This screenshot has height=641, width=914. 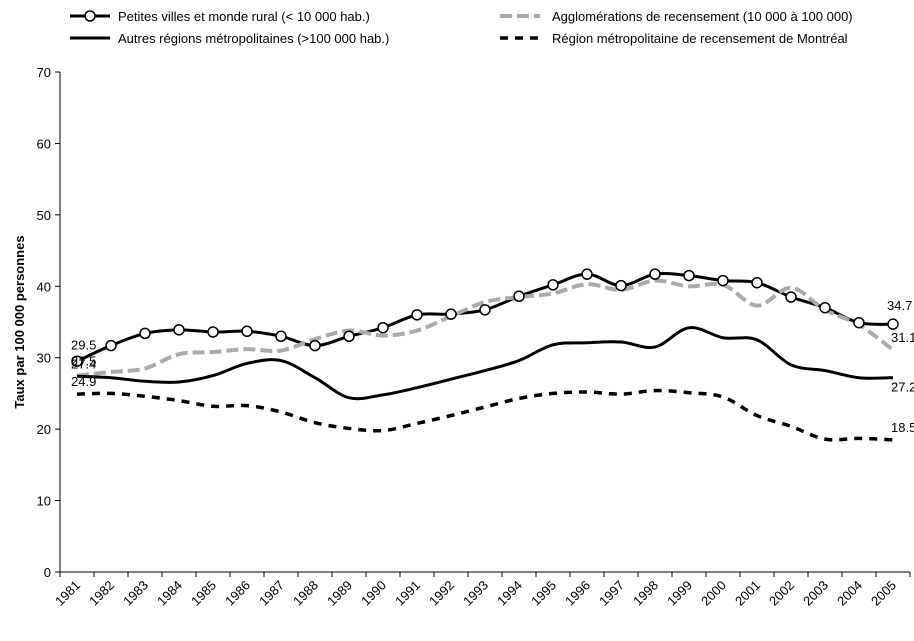 What do you see at coordinates (902, 427) in the screenshot?
I see `data-label: 18.5` at bounding box center [902, 427].